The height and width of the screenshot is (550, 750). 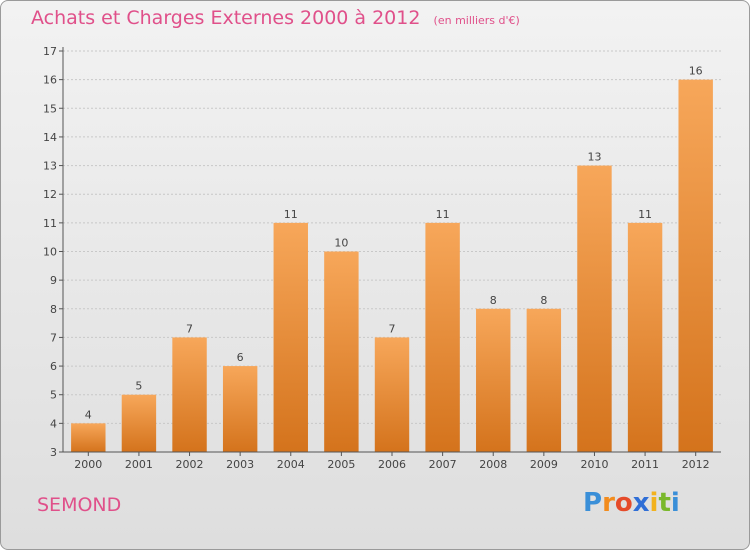 I want to click on y-tick-label: 11, so click(x=50, y=223).